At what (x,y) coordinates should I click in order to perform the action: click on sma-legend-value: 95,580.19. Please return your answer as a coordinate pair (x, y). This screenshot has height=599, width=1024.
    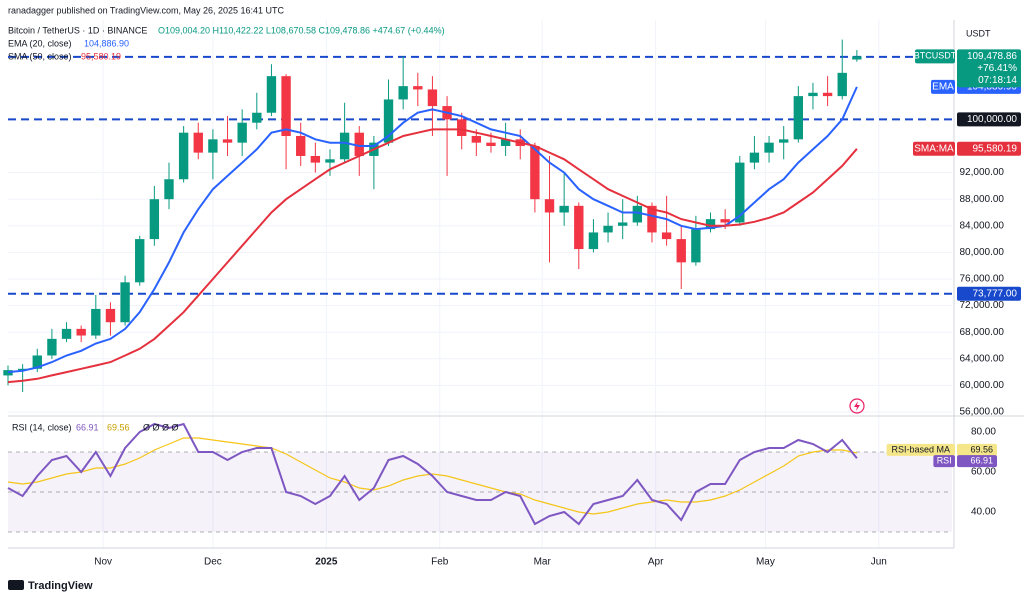
    Looking at the image, I should click on (101, 56).